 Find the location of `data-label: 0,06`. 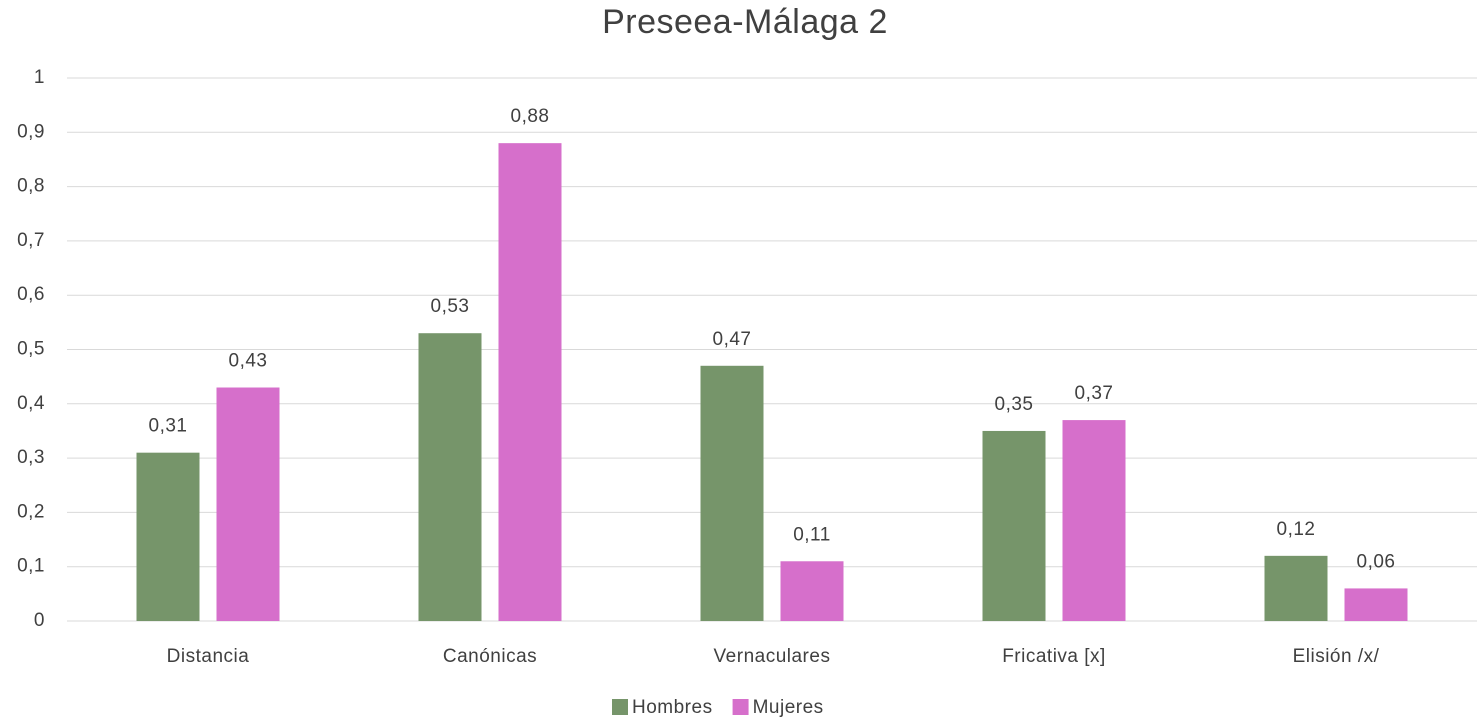

data-label: 0,06 is located at coordinates (1376, 561).